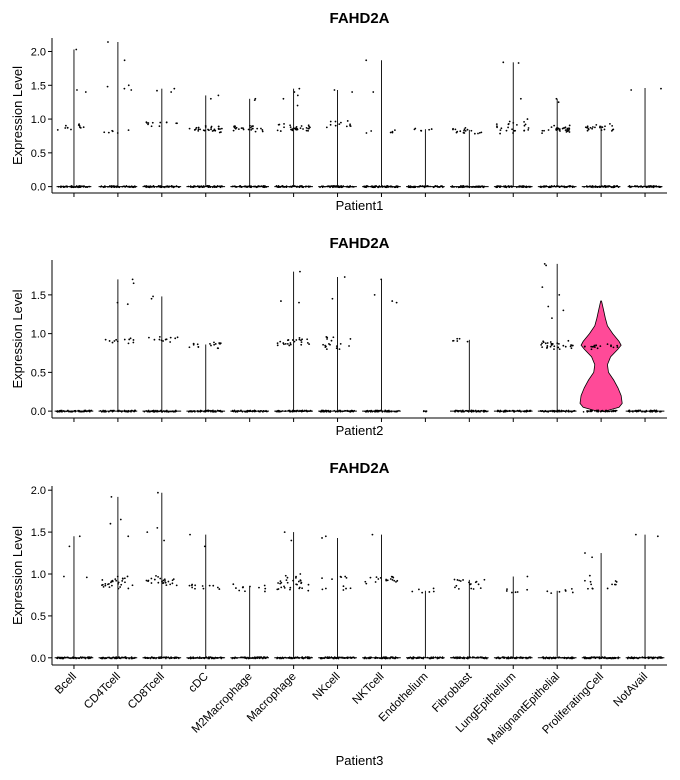 Image resolution: width=680 pixels, height=780 pixels. What do you see at coordinates (645, 138) in the screenshot?
I see `violin-NotAvail` at bounding box center [645, 138].